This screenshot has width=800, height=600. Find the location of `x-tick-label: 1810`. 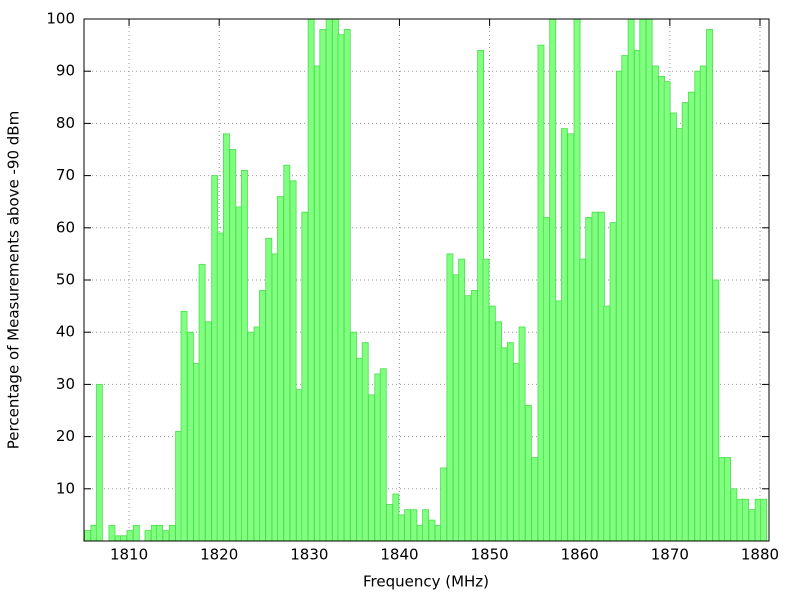

x-tick-label: 1810 is located at coordinates (129, 555).